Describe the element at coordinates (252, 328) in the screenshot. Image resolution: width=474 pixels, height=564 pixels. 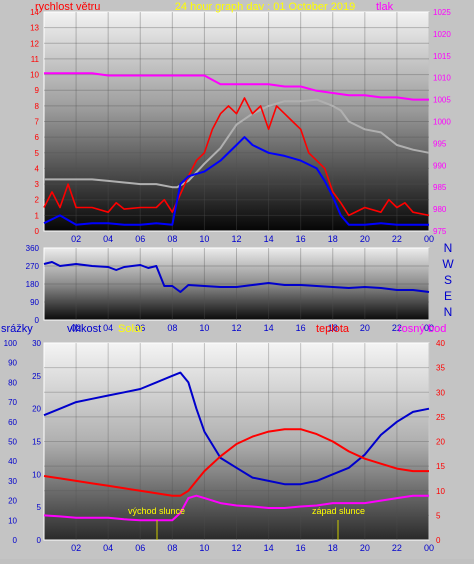
I see `panel2-x-axis-ticks: 02 04 06 08 10 12 14 16 18 20 22 00` at that location.